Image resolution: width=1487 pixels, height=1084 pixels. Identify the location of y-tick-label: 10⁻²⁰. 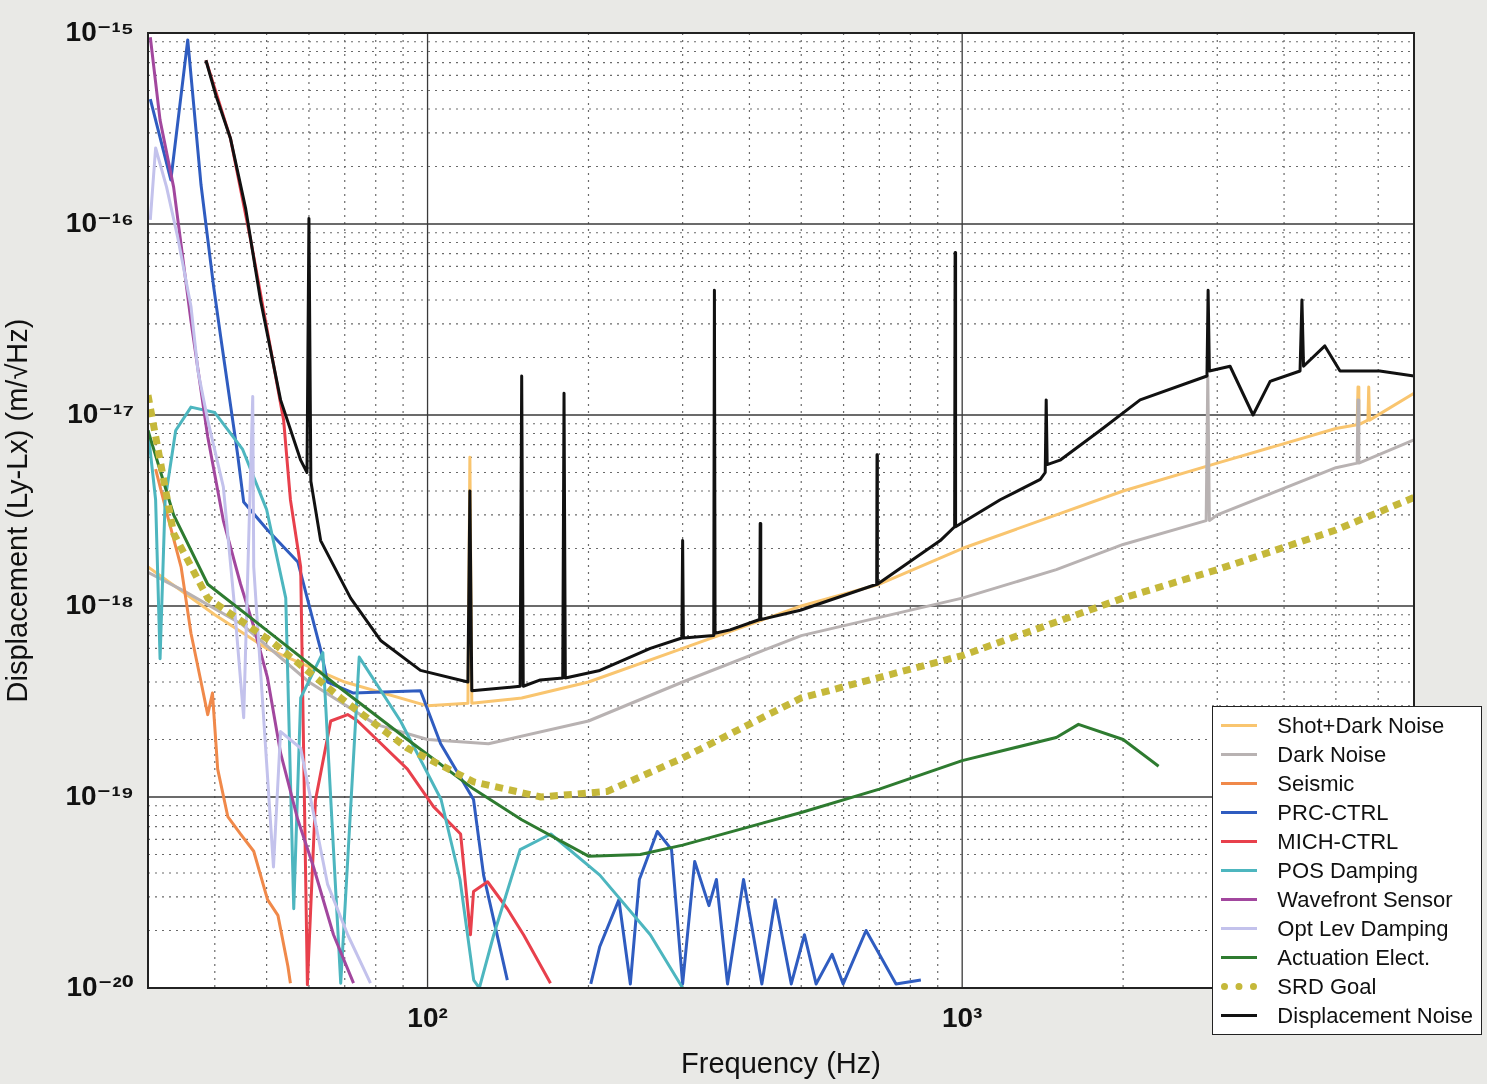
(100, 986).